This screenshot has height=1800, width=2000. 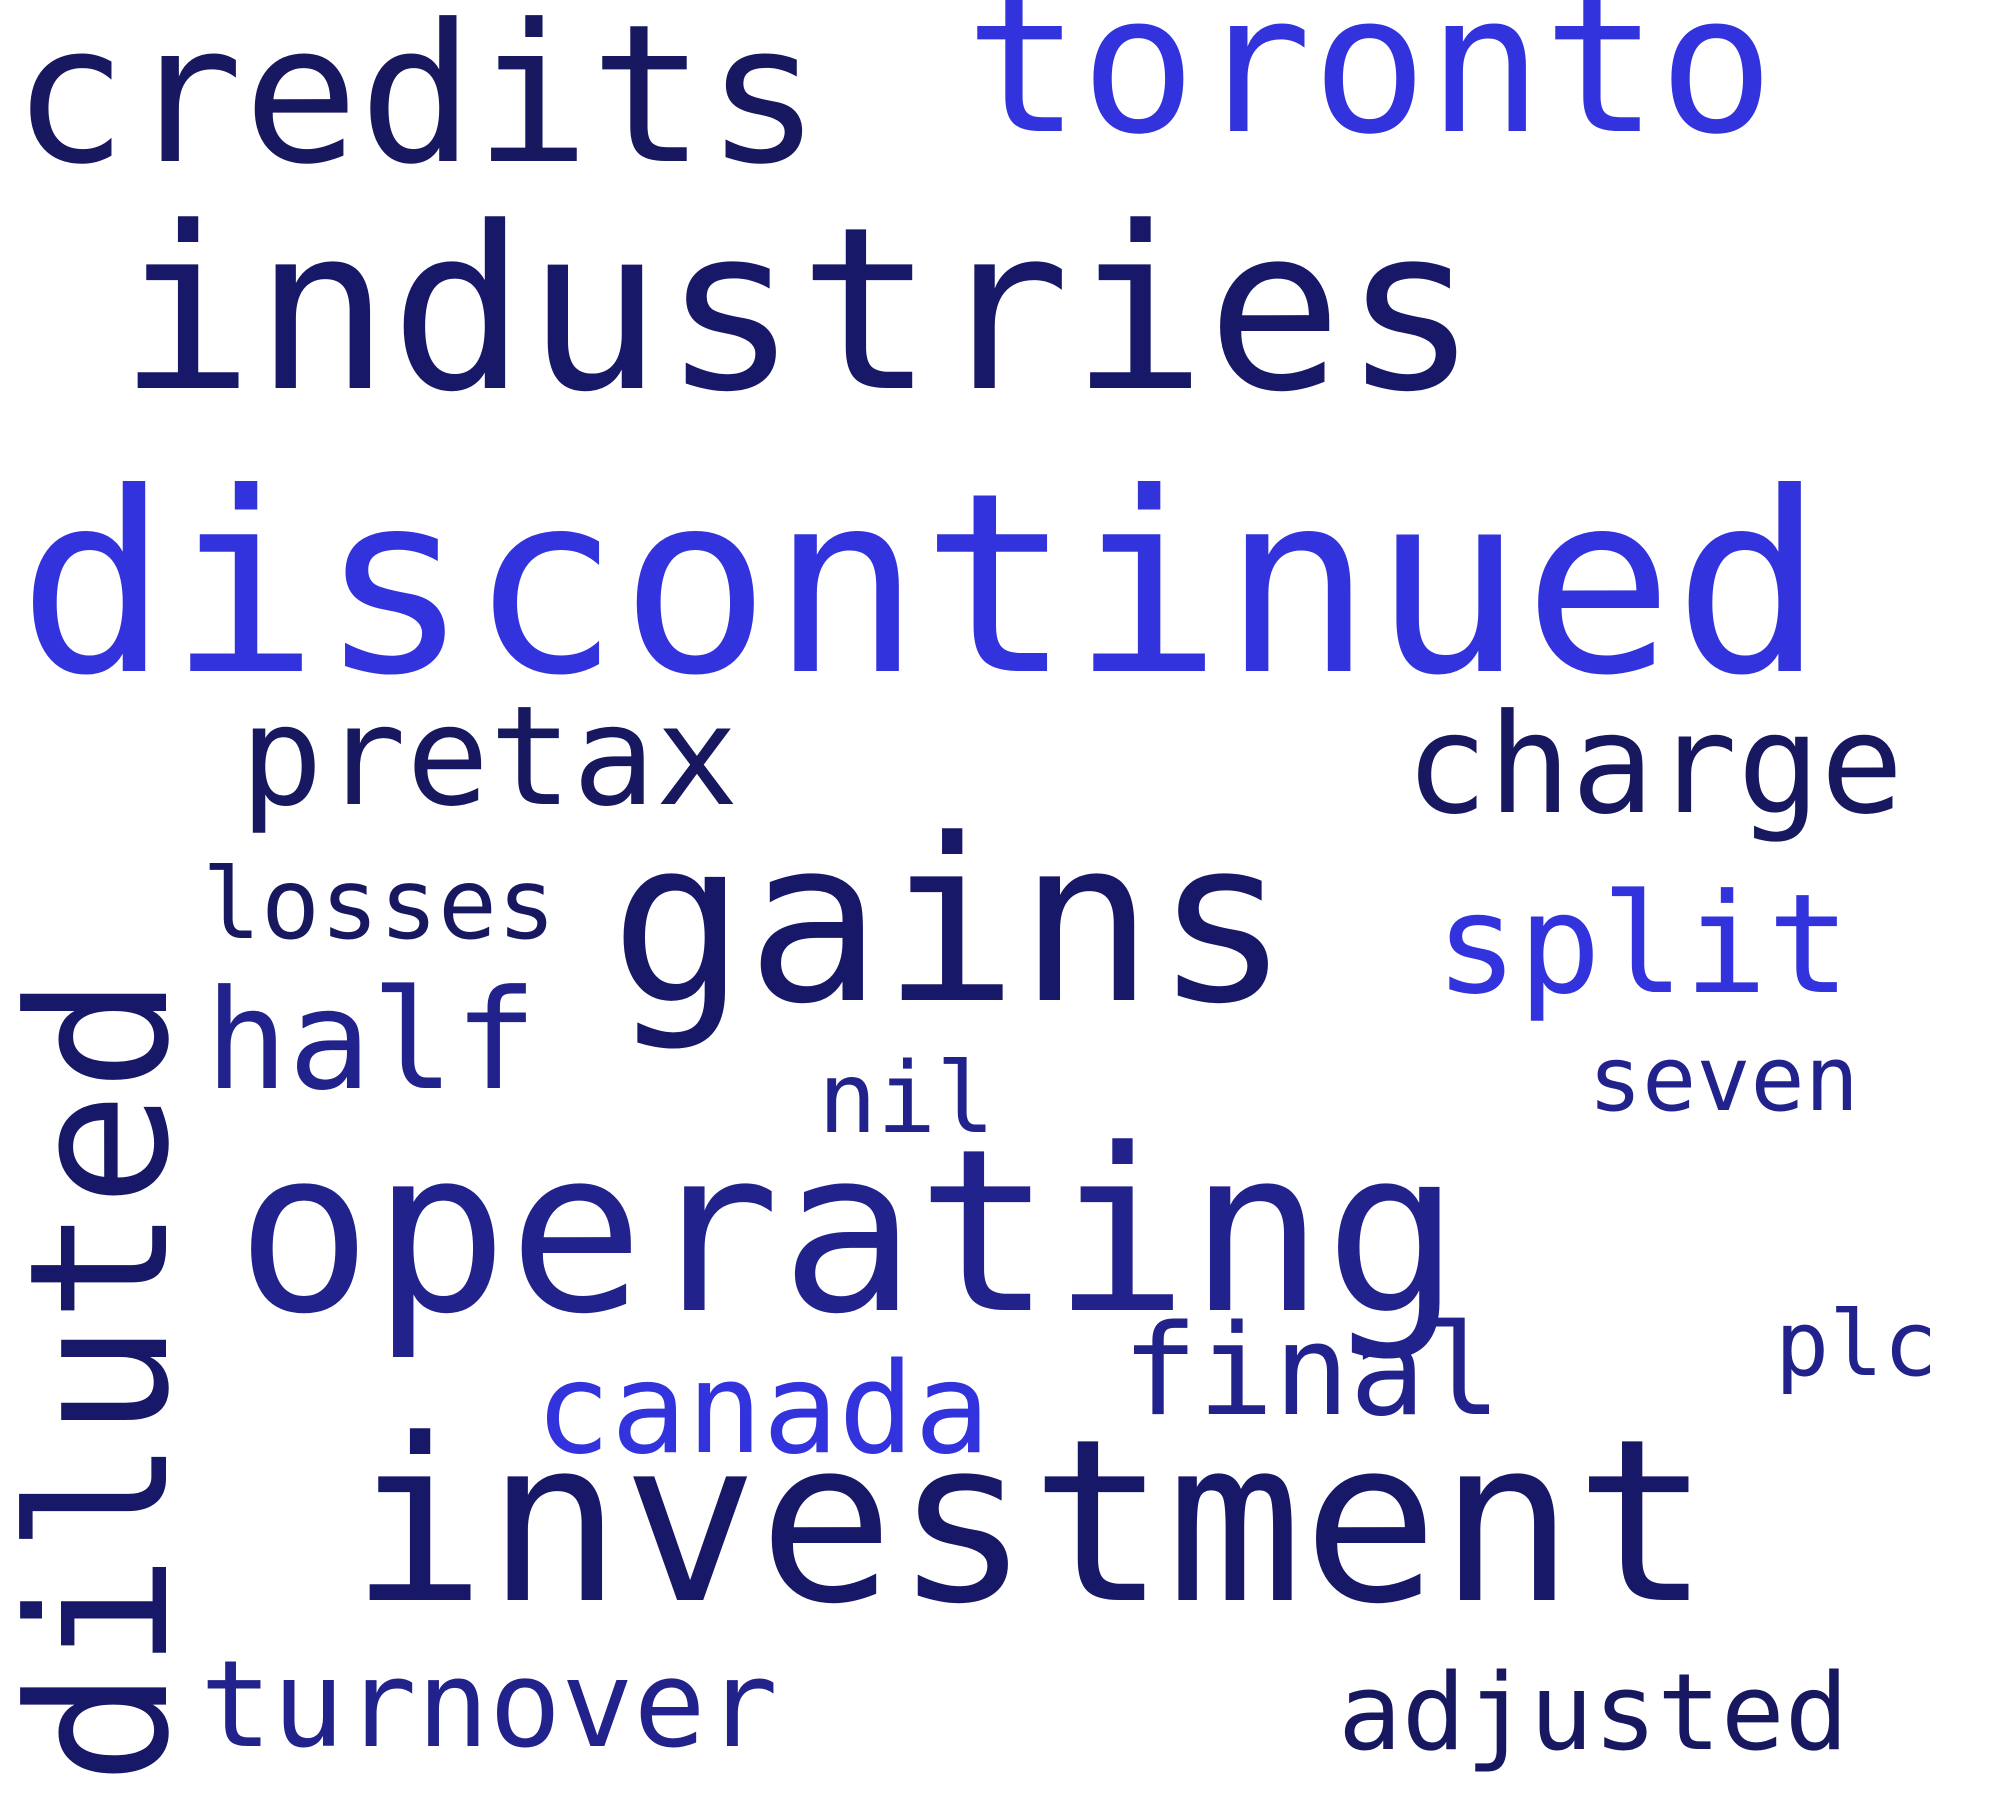 I want to click on word-operating: operating, so click(x=848, y=1232).